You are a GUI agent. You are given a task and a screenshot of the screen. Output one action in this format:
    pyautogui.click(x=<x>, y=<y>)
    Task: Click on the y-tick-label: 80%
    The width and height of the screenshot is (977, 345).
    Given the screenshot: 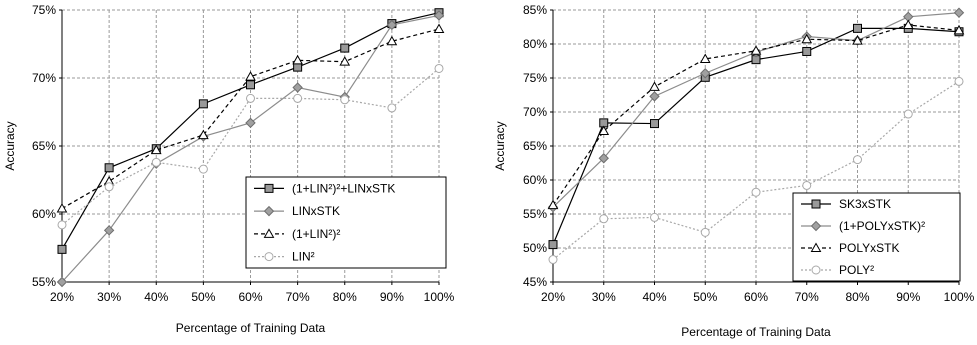 What is the action you would take?
    pyautogui.click(x=535, y=44)
    